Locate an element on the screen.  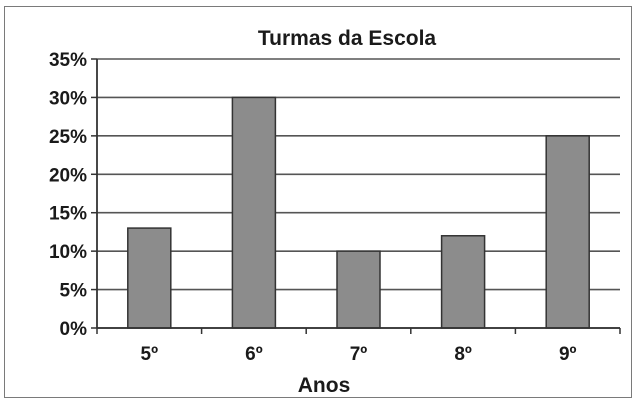
x-tick-label: 7º is located at coordinates (359, 354).